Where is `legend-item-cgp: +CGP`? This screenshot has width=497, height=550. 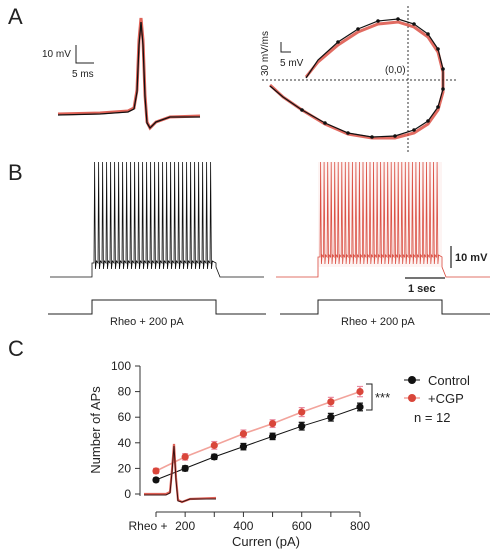 legend-item-cgp: +CGP is located at coordinates (434, 398).